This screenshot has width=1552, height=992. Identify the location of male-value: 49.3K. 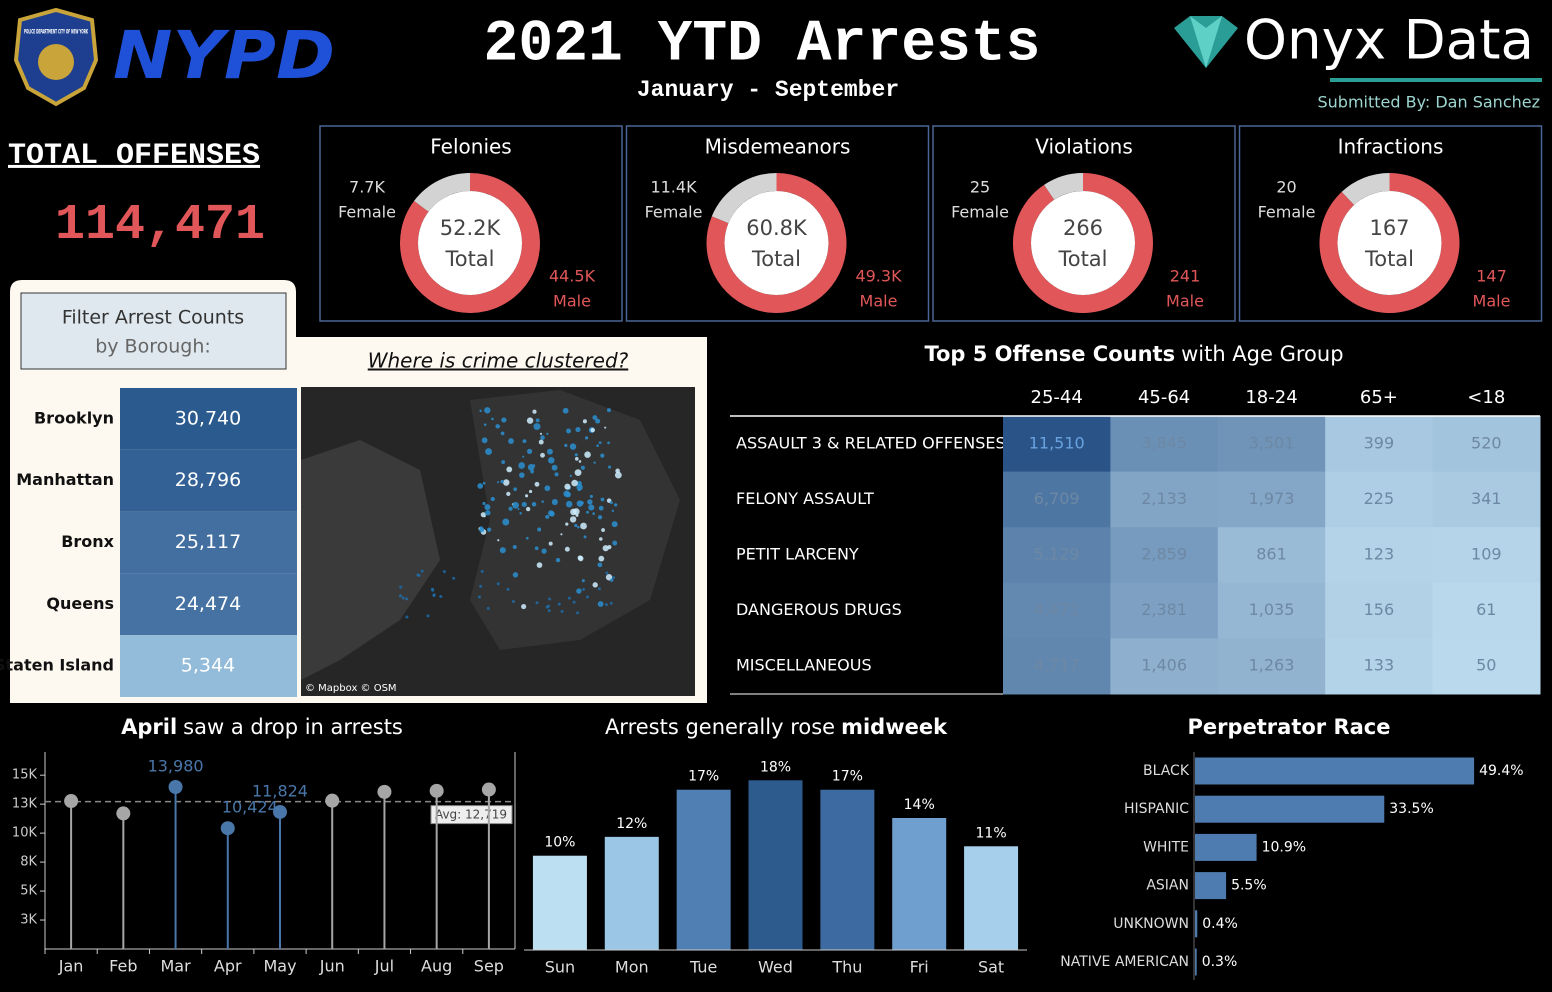
(878, 276).